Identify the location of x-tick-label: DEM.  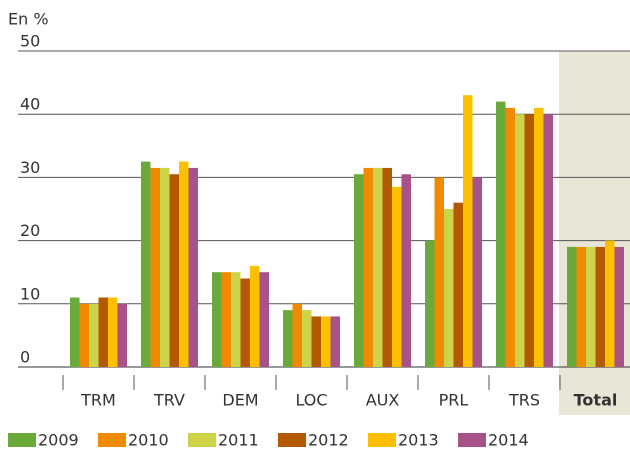
(240, 400).